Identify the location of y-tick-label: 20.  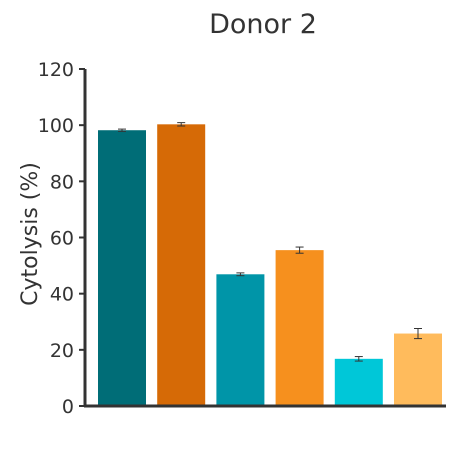
(62, 351).